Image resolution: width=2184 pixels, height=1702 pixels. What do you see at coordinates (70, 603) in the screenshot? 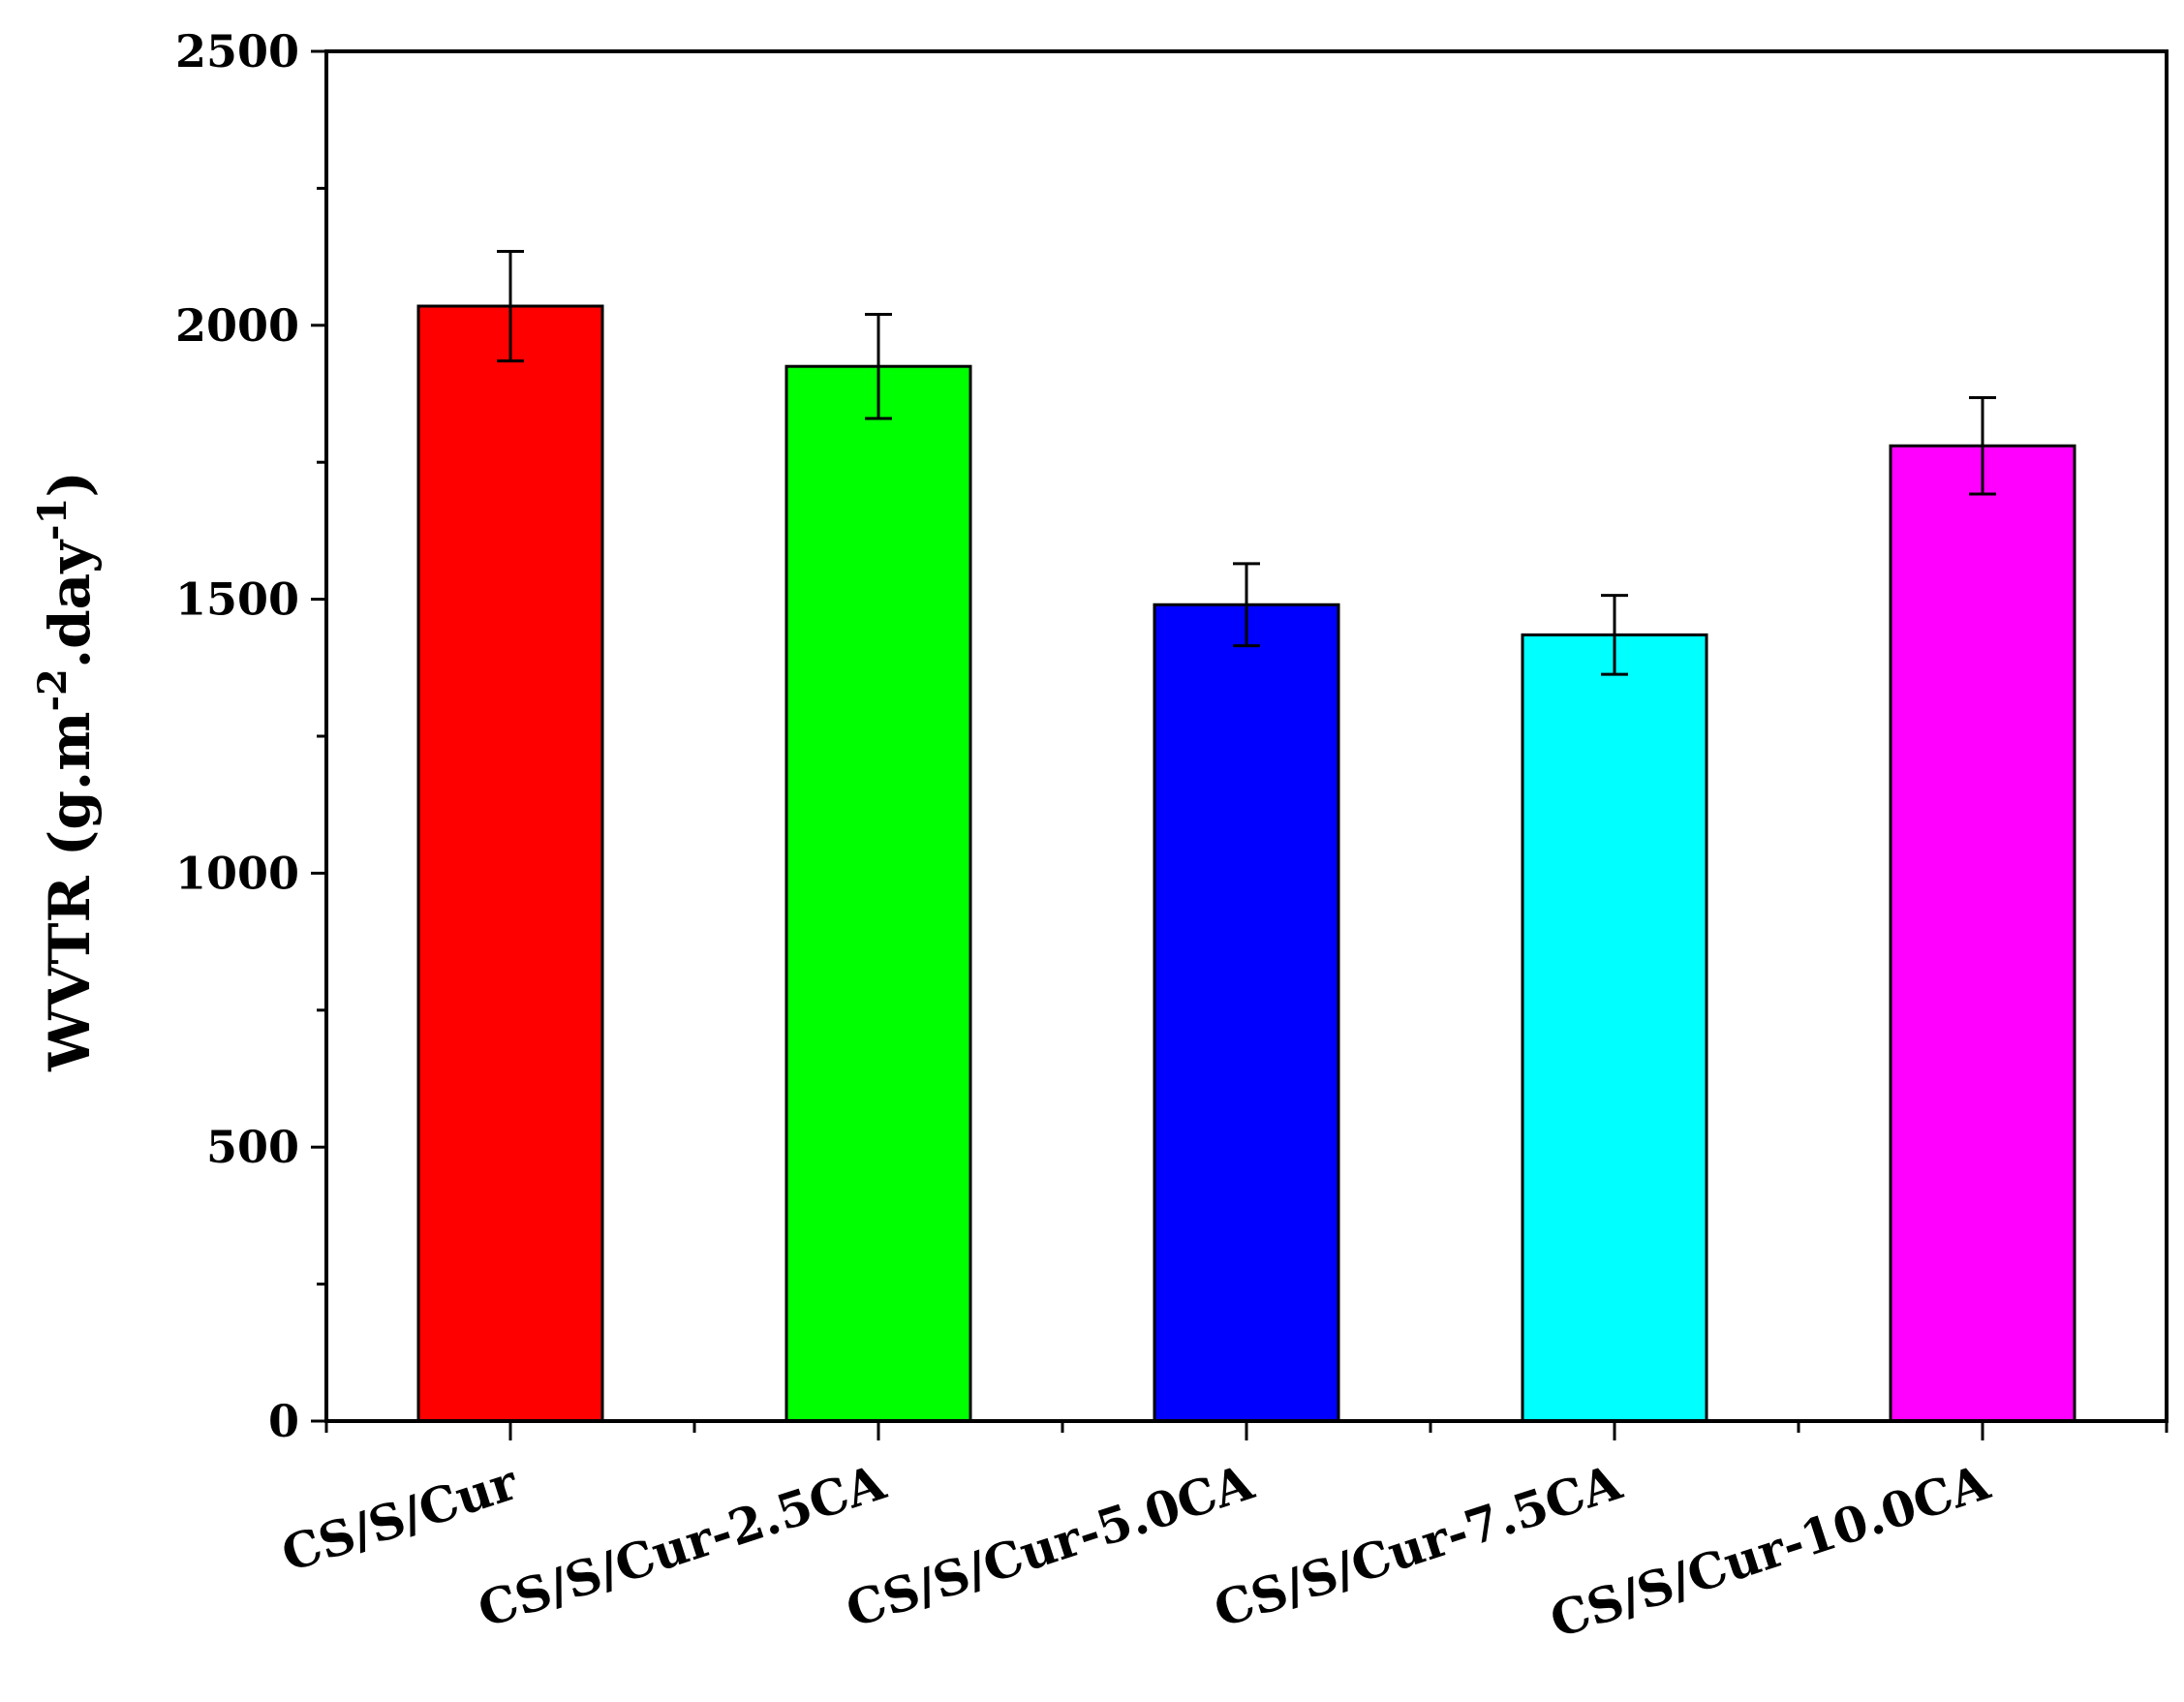
I see `y-axis-label-mid: .day` at bounding box center [70, 603].